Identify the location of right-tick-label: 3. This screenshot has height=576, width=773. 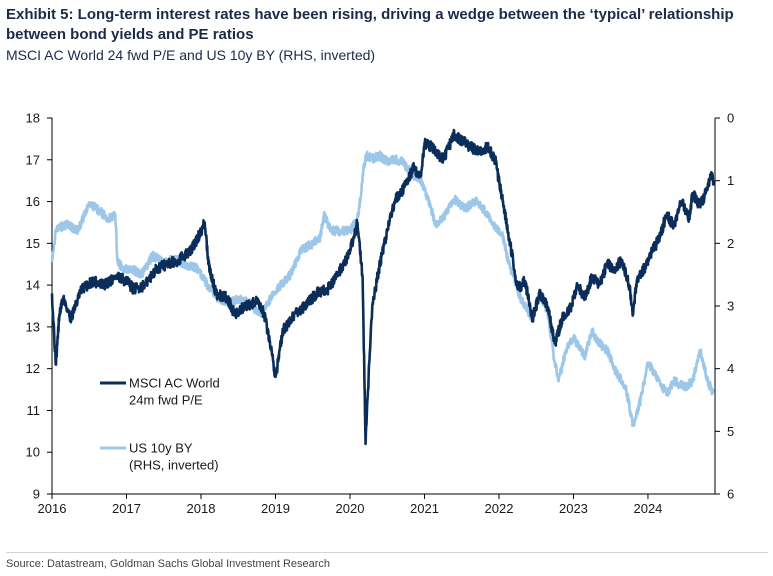
(730, 306).